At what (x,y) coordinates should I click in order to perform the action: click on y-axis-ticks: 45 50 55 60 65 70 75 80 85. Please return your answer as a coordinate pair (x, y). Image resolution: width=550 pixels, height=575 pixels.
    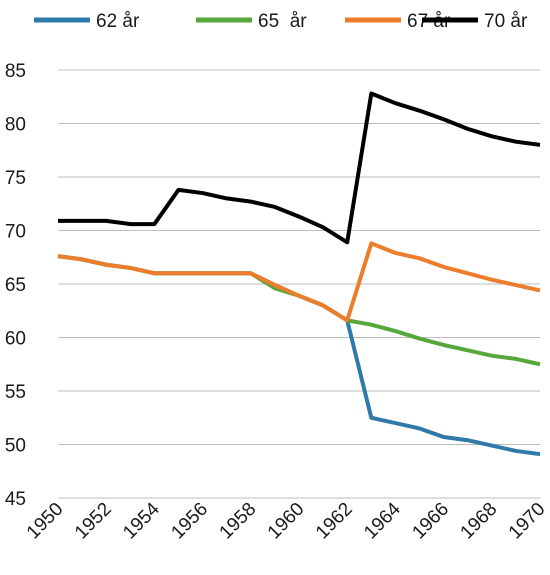
    Looking at the image, I should click on (15, 285).